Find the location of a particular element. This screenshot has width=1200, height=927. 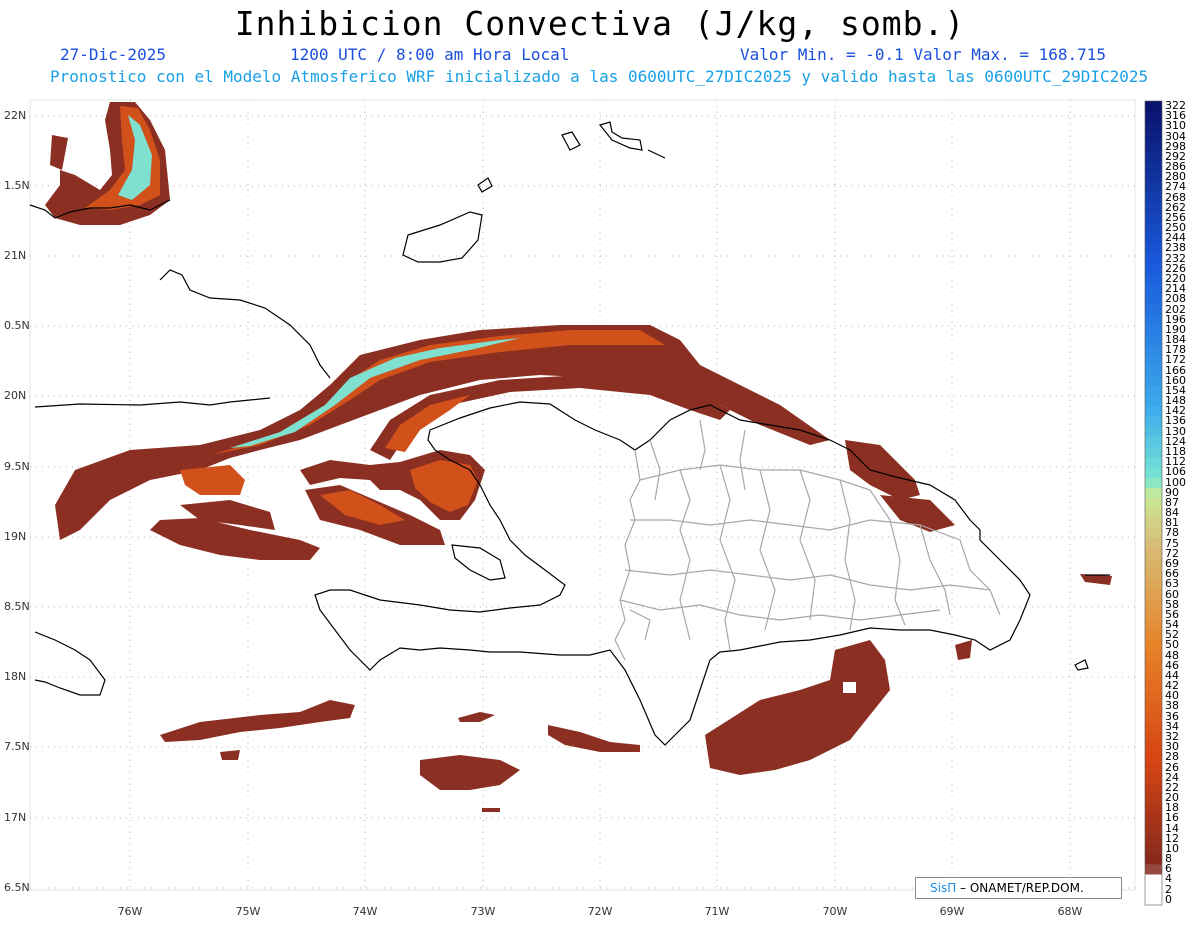

colorbar-tick-label: 178 is located at coordinates (1175, 350).